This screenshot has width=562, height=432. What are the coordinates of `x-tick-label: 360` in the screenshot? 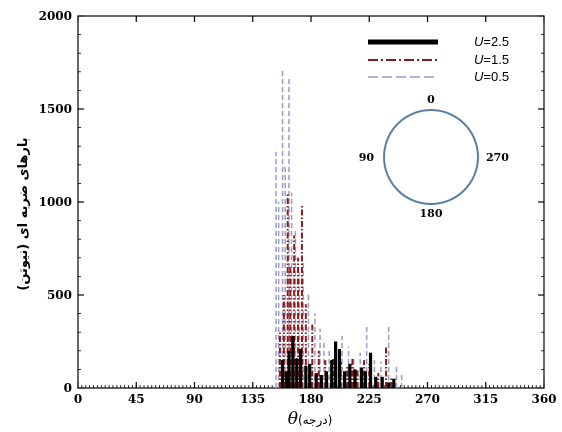 It's located at (543, 399).